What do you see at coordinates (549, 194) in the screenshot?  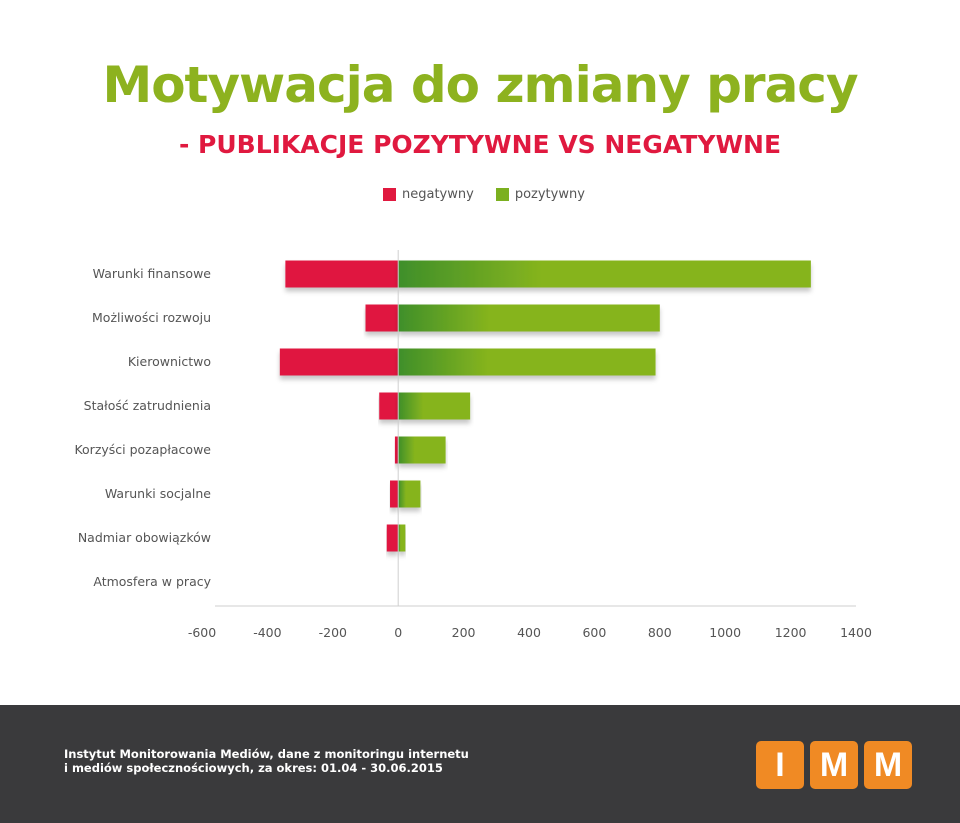 I see `legend-label-positive: pozytywny` at bounding box center [549, 194].